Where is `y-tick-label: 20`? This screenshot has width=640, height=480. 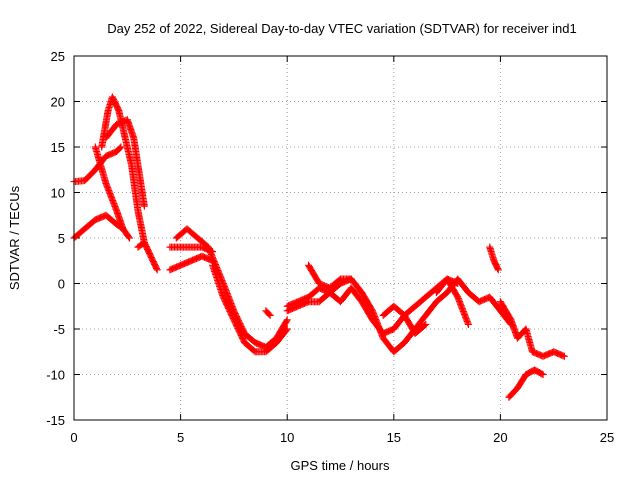 y-tick-label: 20 is located at coordinates (58, 102).